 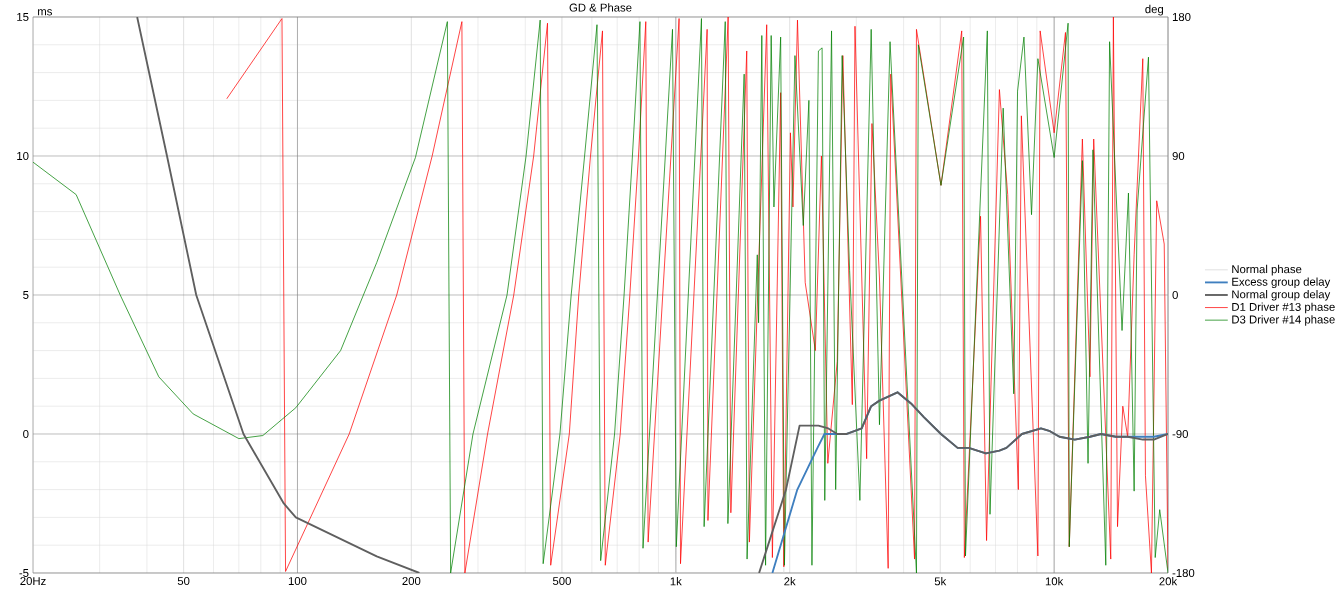 What do you see at coordinates (1181, 16) in the screenshot?
I see `y2-tick-label: 180` at bounding box center [1181, 16].